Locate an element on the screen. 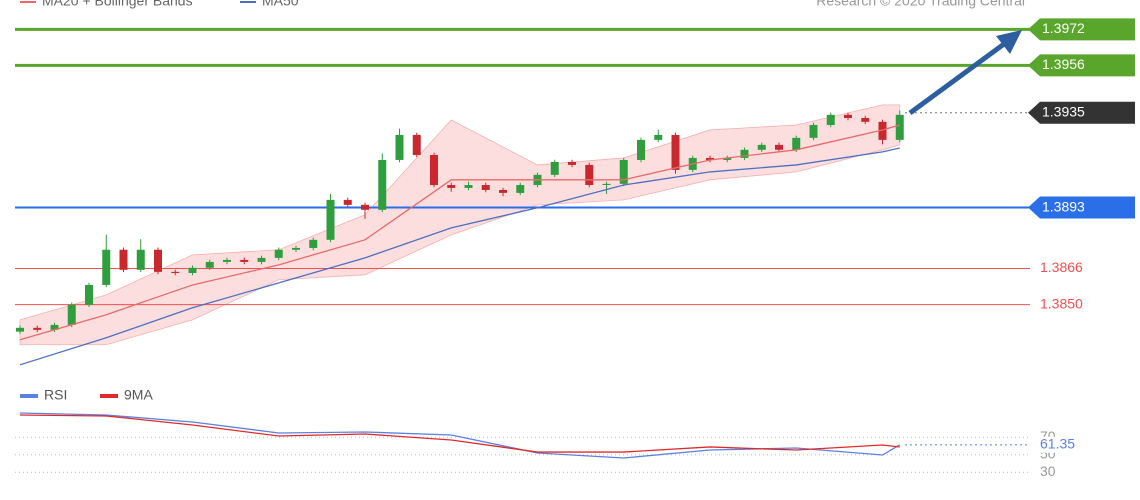  level-label: 1.3893 is located at coordinates (1063, 206).